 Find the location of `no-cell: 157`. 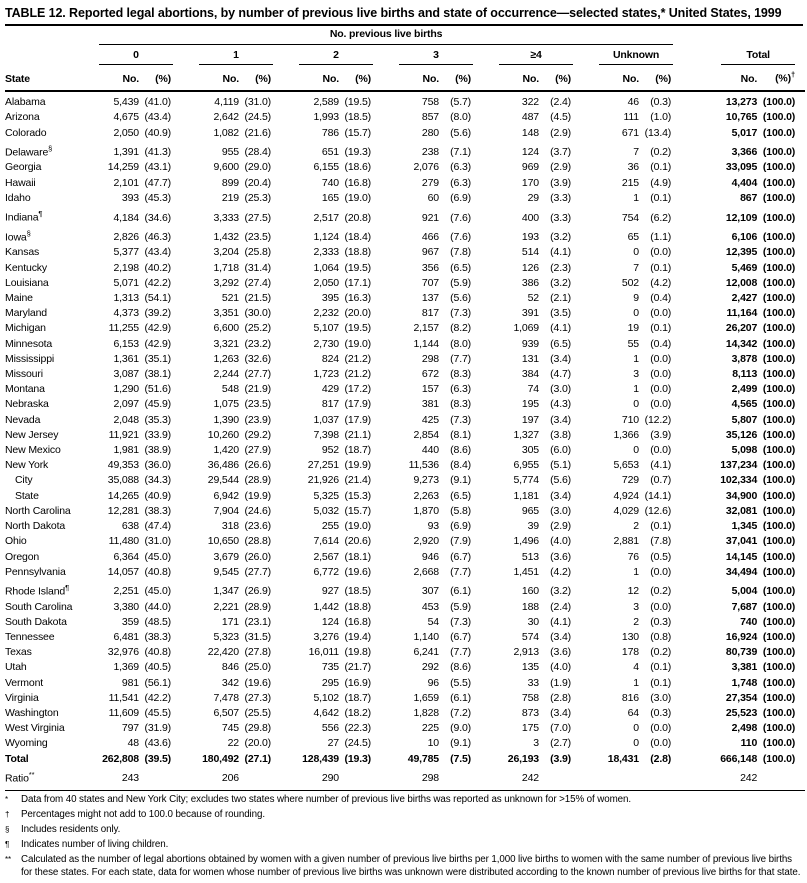

no-cell: 157 is located at coordinates (430, 389).